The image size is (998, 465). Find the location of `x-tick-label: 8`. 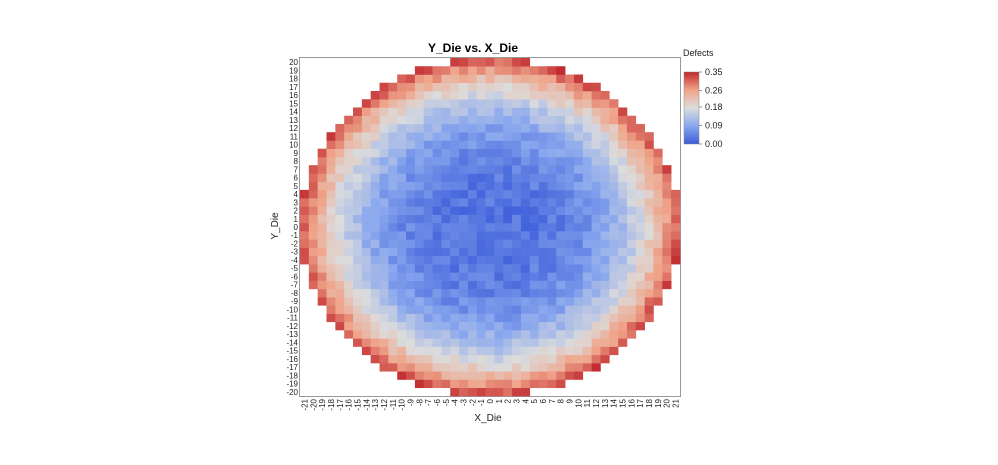

x-tick-label: 8 is located at coordinates (561, 400).